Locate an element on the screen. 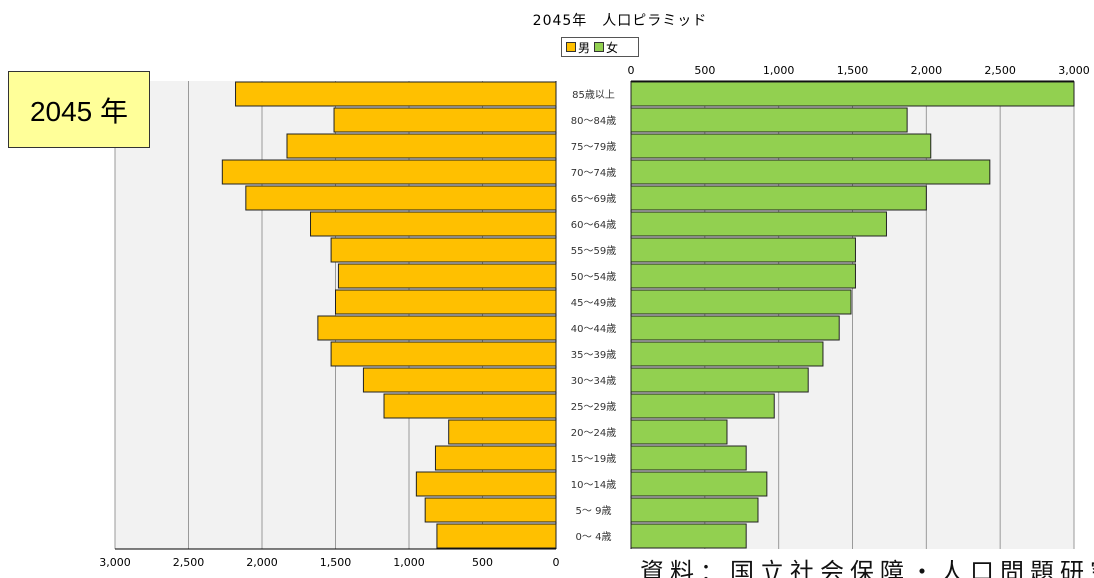 This screenshot has height=578, width=1094. female-x-tick-label: 3,000 is located at coordinates (1074, 70).